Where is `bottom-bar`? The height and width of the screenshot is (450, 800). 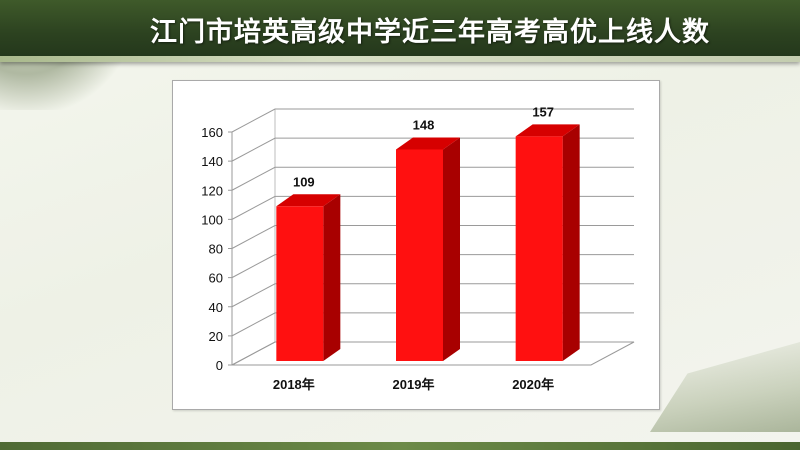 bottom-bar is located at coordinates (400, 446).